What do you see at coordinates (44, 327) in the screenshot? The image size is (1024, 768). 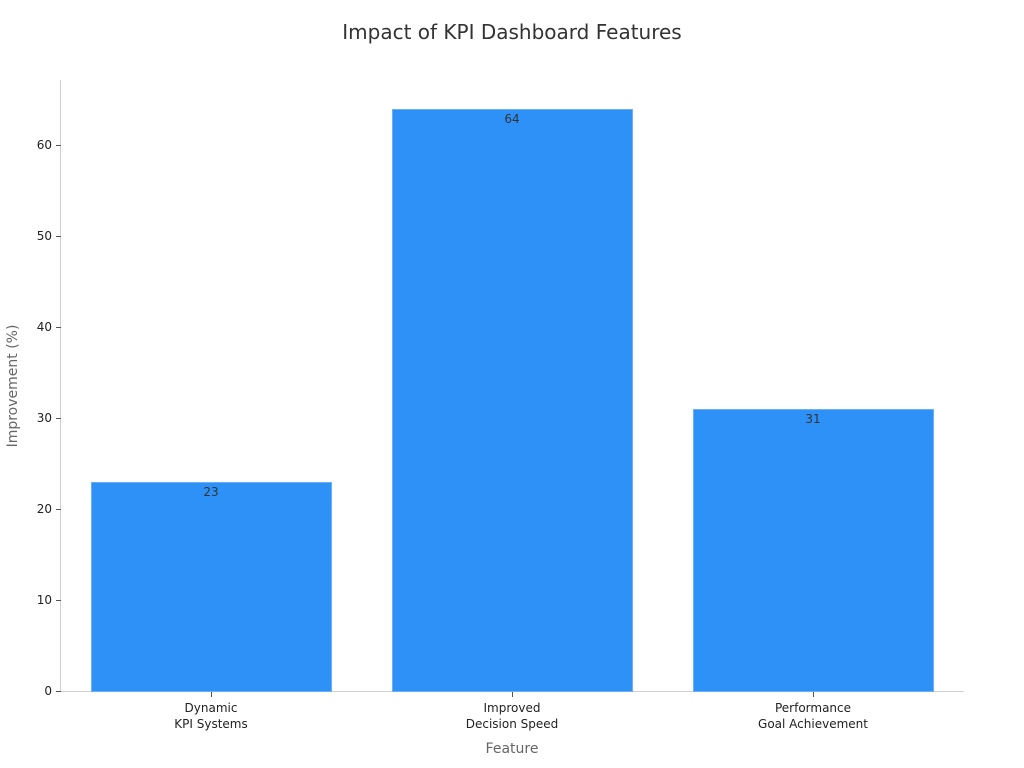 I see `y-tick-label: 40` at bounding box center [44, 327].